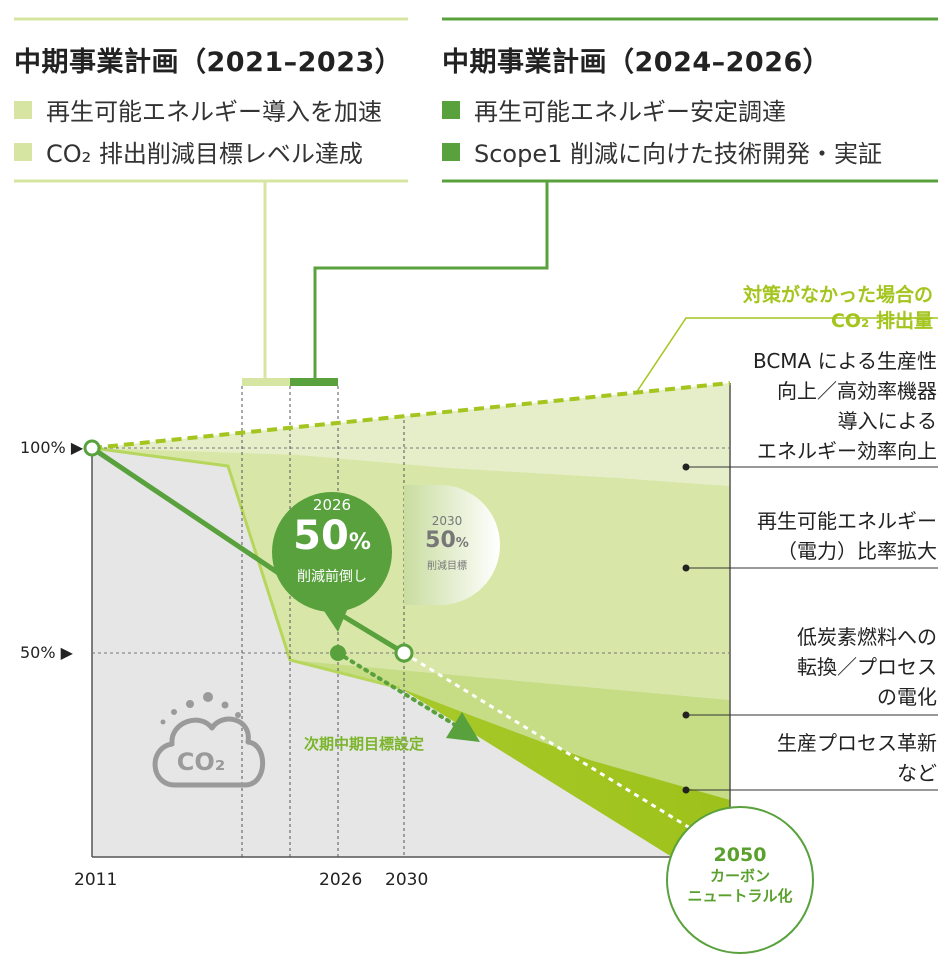 The image size is (949, 974). What do you see at coordinates (364, 744) in the screenshot?
I see `next-goal-label: 次期中期目標設定` at bounding box center [364, 744].